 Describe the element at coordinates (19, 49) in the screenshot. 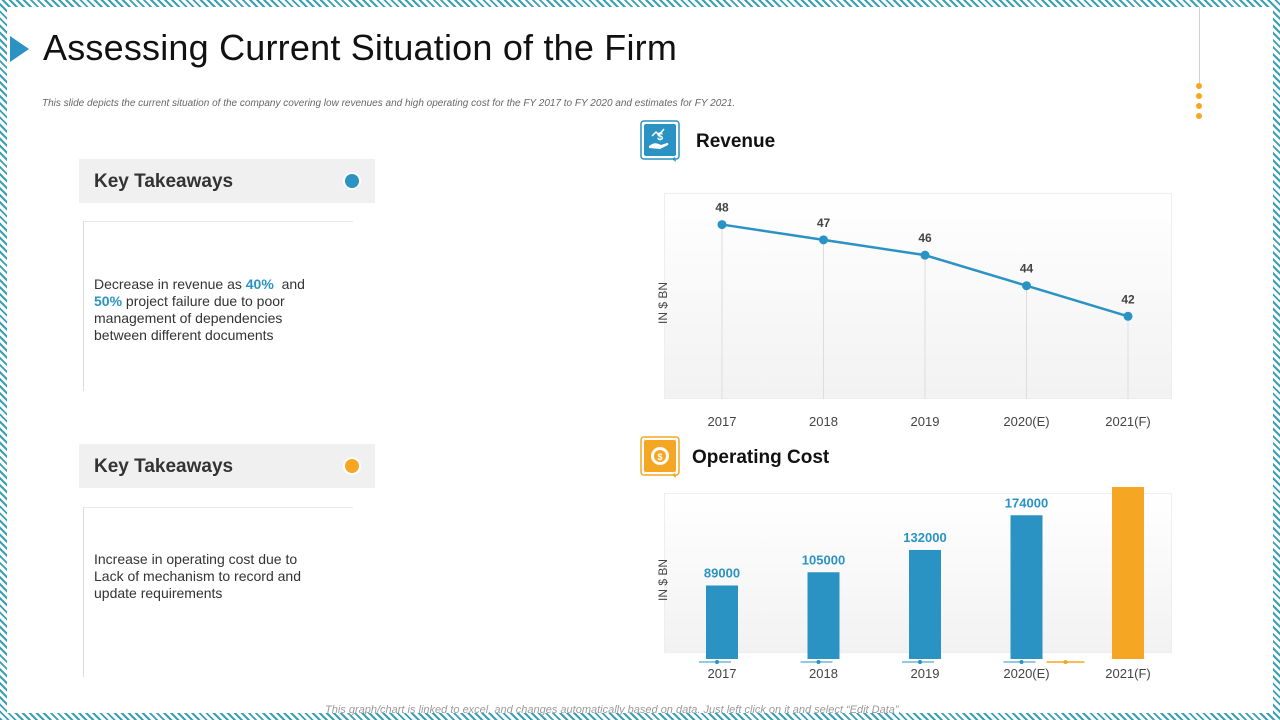

I see `title-arrow-icon` at that location.